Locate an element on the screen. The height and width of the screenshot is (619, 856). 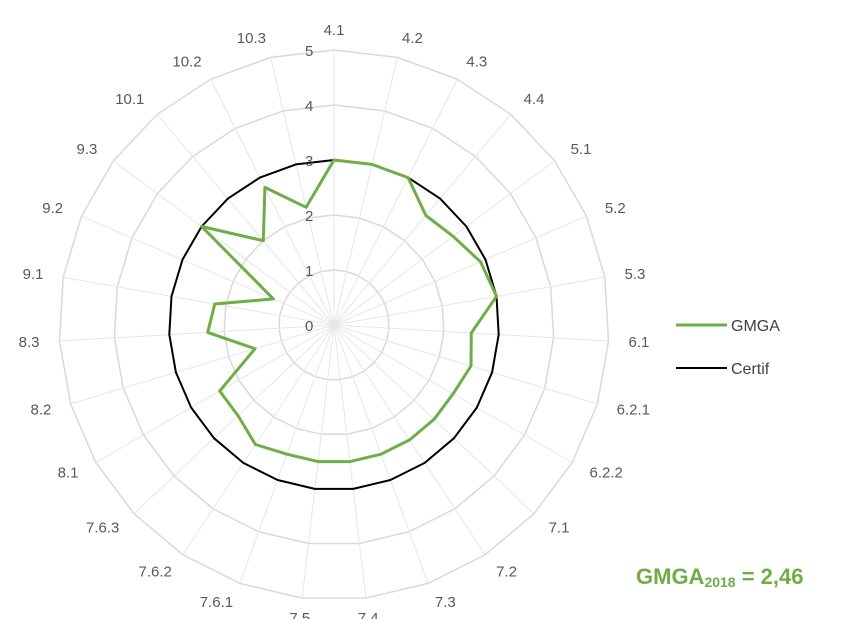
category-label: 4.2 is located at coordinates (412, 38).